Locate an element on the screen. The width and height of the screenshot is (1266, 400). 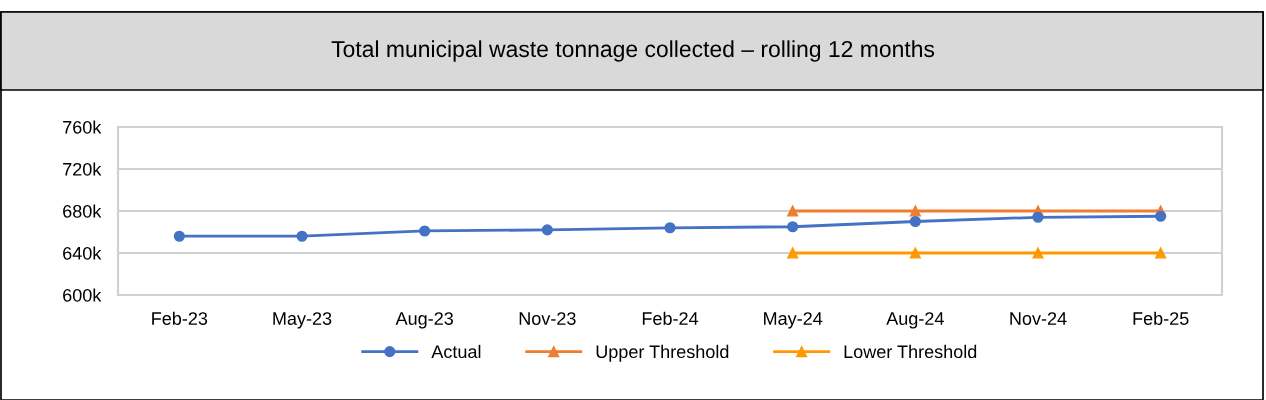
y-tick-label: 760k is located at coordinates (82, 127).